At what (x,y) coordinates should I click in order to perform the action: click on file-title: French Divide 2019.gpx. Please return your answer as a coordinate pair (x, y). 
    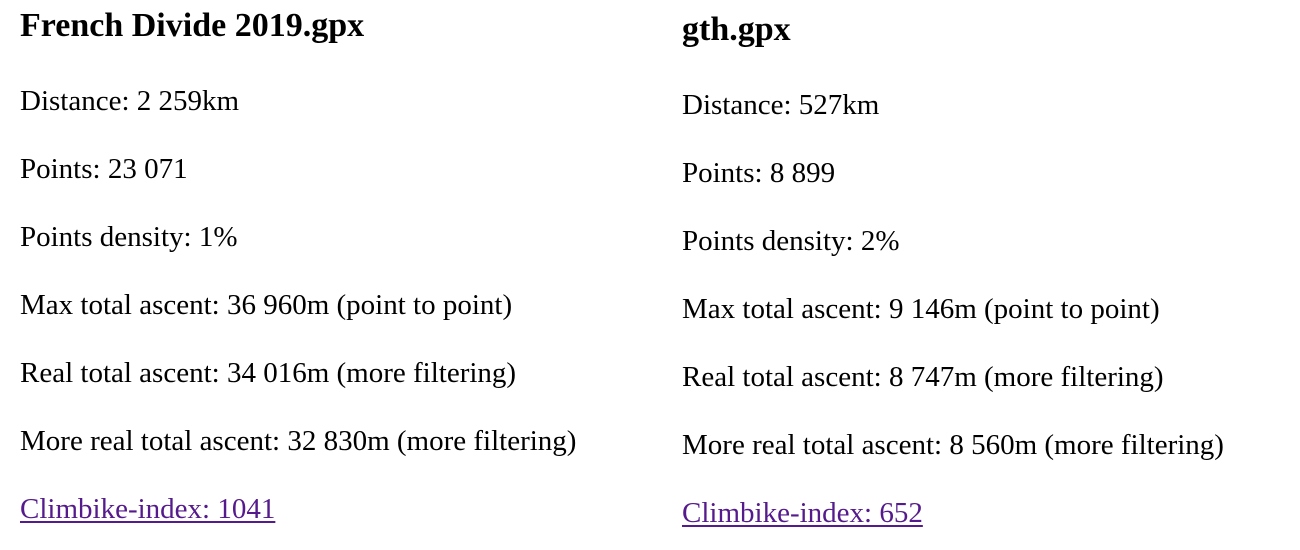
    Looking at the image, I should click on (192, 25).